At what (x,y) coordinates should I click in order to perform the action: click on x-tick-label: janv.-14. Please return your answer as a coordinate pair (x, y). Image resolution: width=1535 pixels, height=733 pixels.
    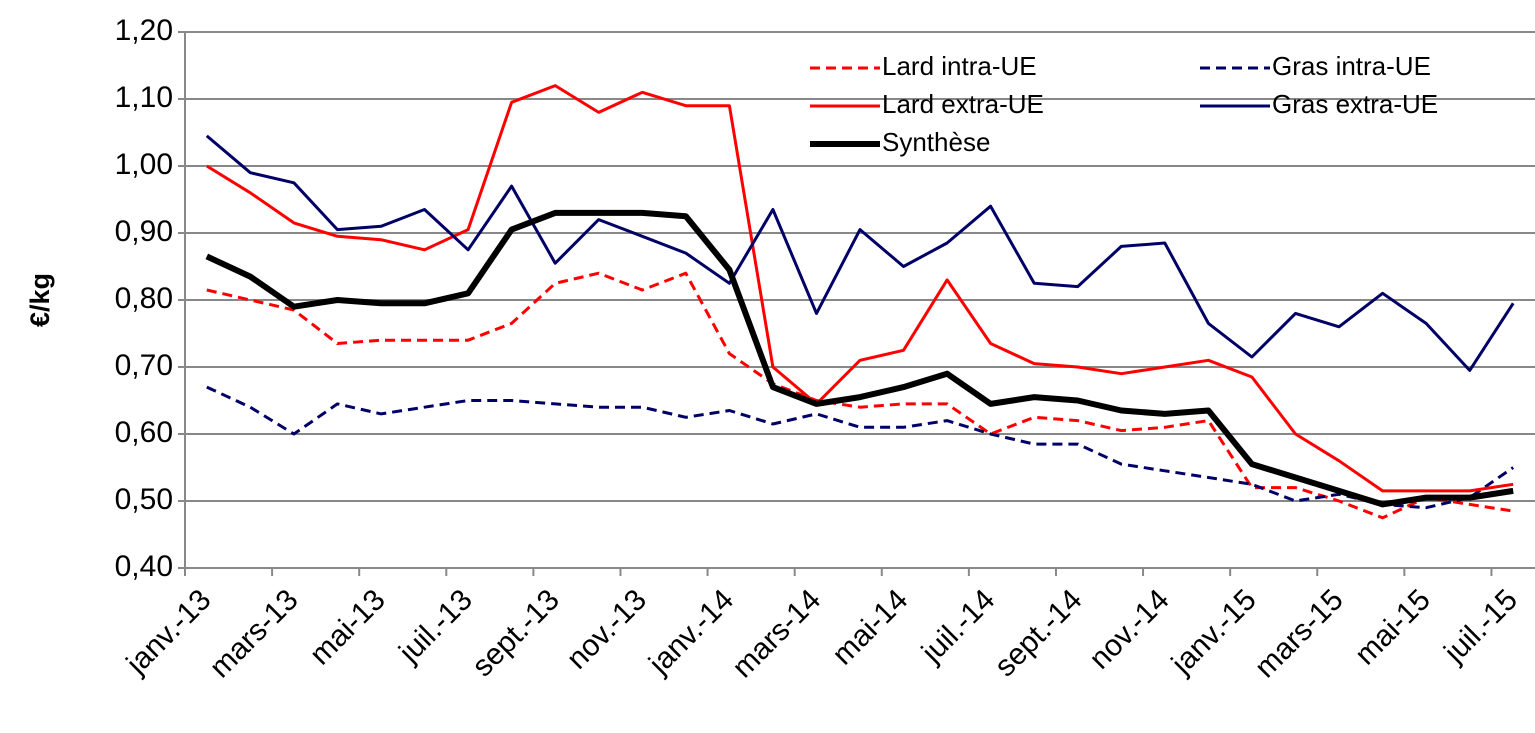
    Looking at the image, I should click on (691, 632).